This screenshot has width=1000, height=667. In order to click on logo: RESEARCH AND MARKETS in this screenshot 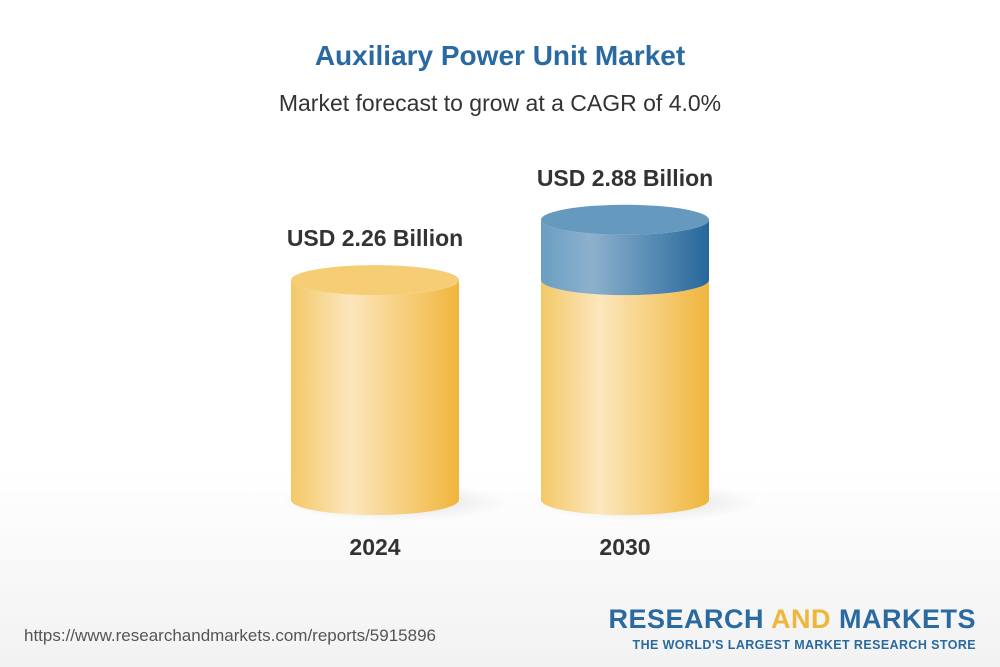, I will do `click(792, 619)`.